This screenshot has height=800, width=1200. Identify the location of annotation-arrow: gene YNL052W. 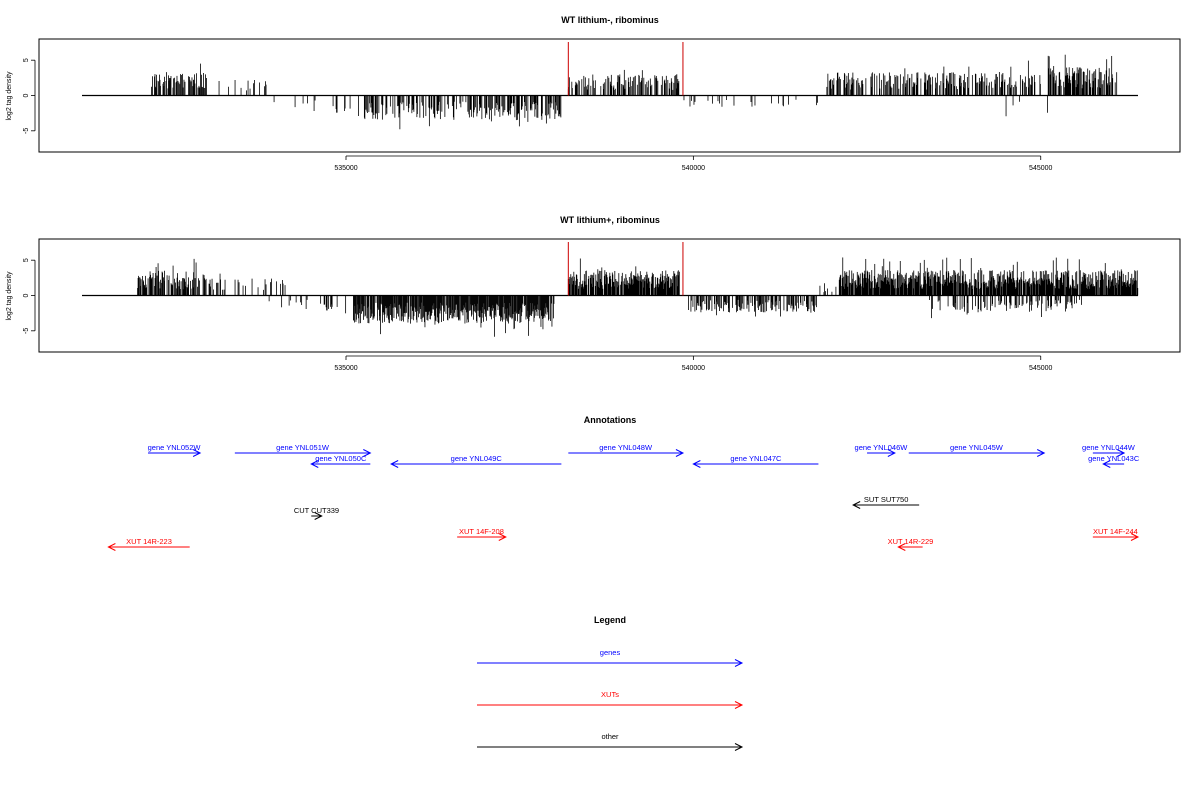
(175, 450).